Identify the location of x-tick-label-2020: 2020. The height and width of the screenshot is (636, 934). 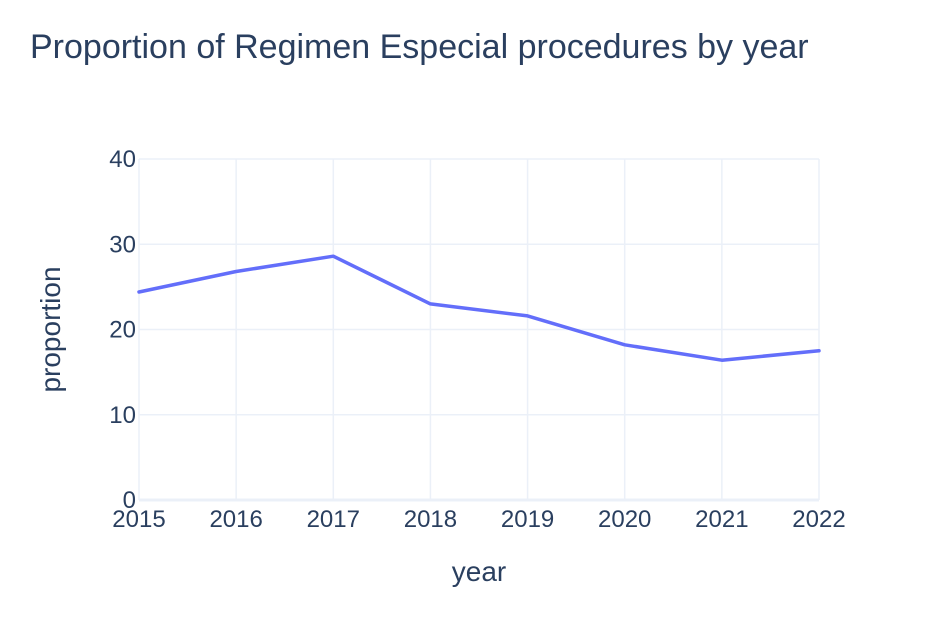
(624, 519).